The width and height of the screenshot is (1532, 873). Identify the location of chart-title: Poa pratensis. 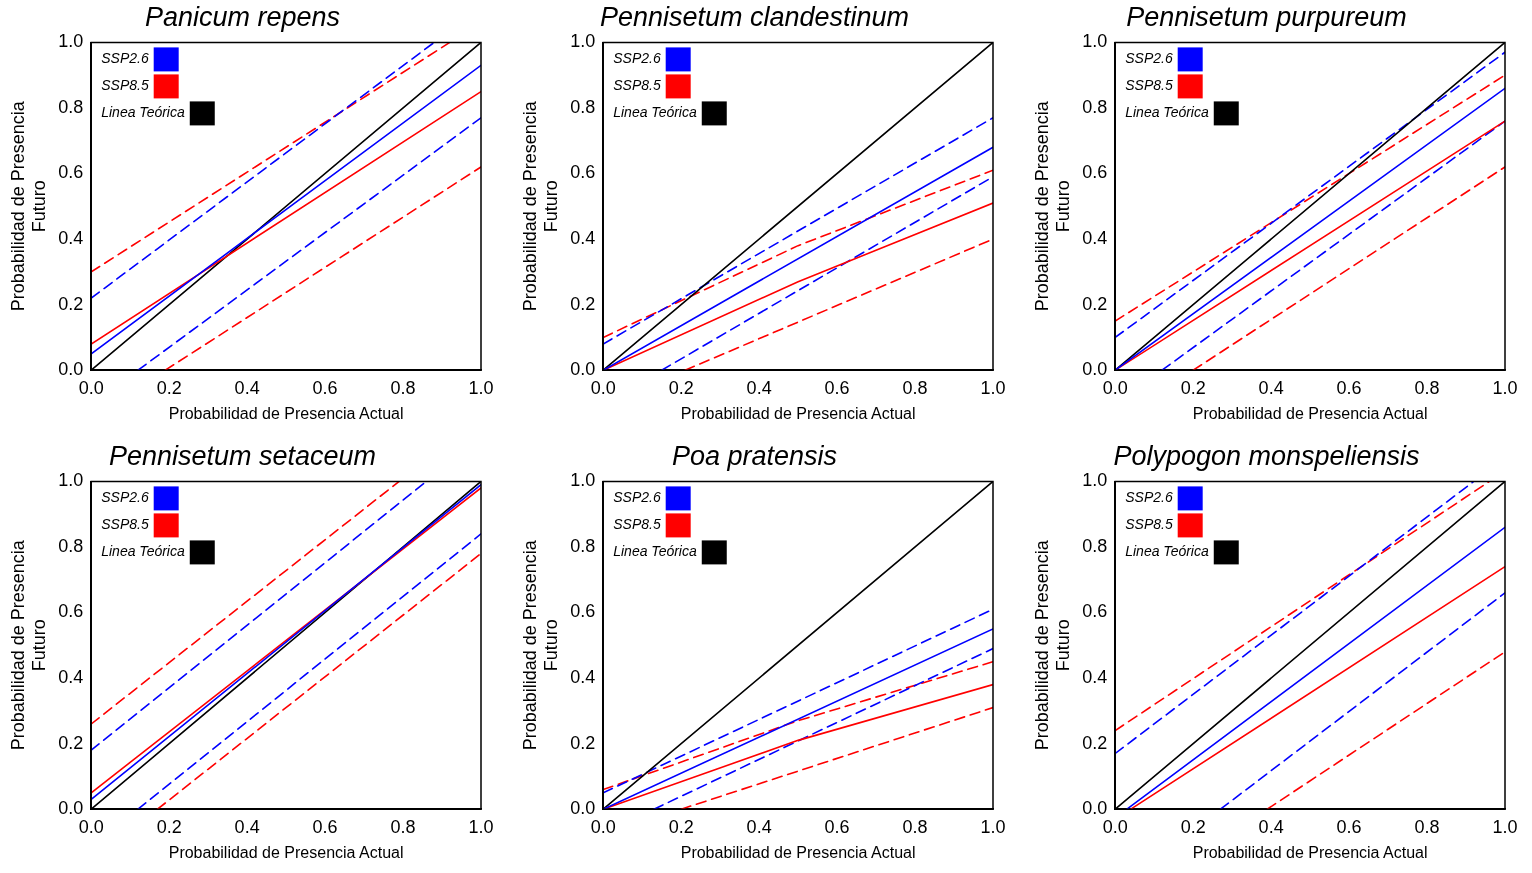
(754, 455).